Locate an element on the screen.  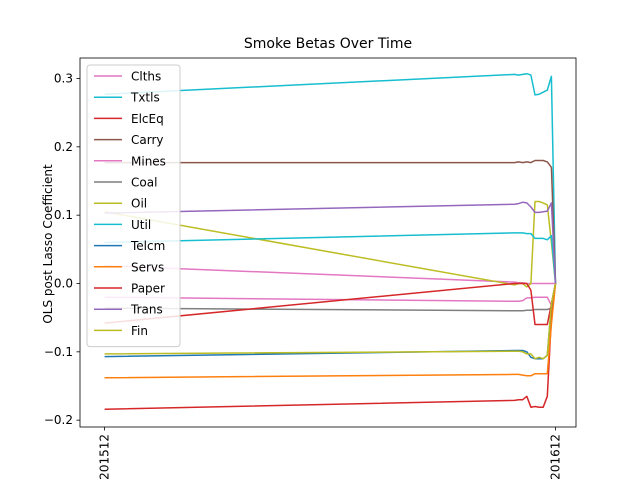
legend-label-trans: Trans is located at coordinates (146, 310).